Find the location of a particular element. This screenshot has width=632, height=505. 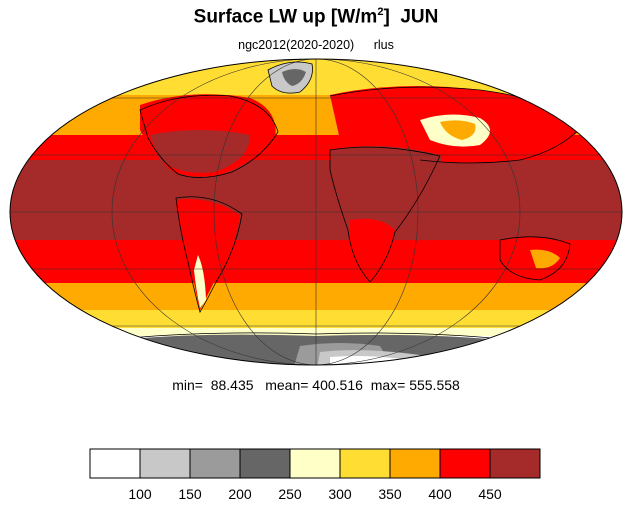

min-label: min= is located at coordinates (187, 385).